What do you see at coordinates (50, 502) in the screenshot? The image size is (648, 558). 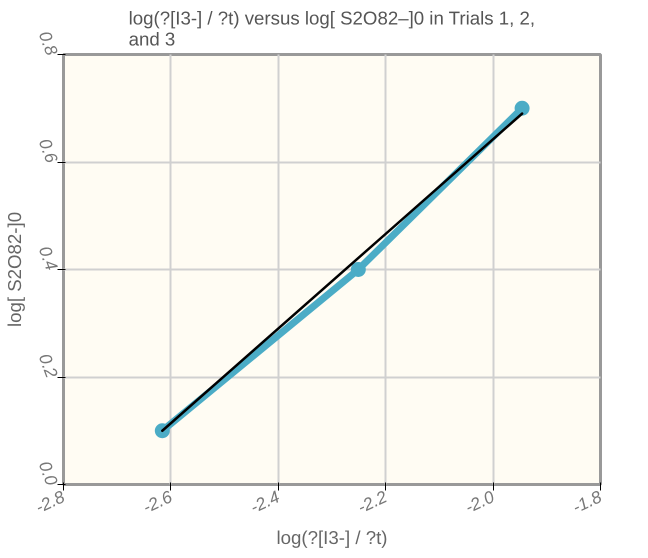 I see `x-tick-label: -2.8` at bounding box center [50, 502].